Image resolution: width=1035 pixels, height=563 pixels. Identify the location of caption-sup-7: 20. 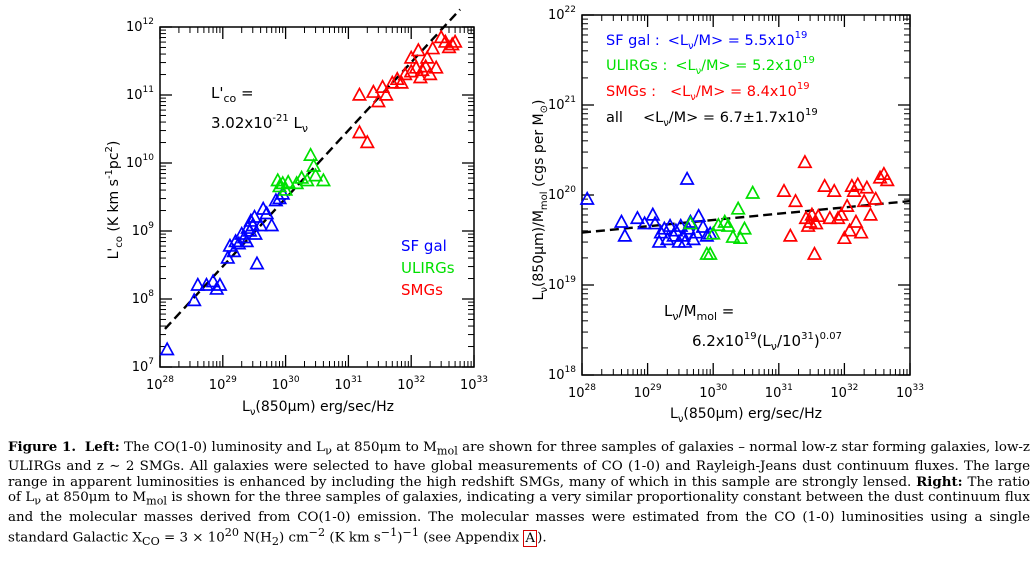
(231, 533).